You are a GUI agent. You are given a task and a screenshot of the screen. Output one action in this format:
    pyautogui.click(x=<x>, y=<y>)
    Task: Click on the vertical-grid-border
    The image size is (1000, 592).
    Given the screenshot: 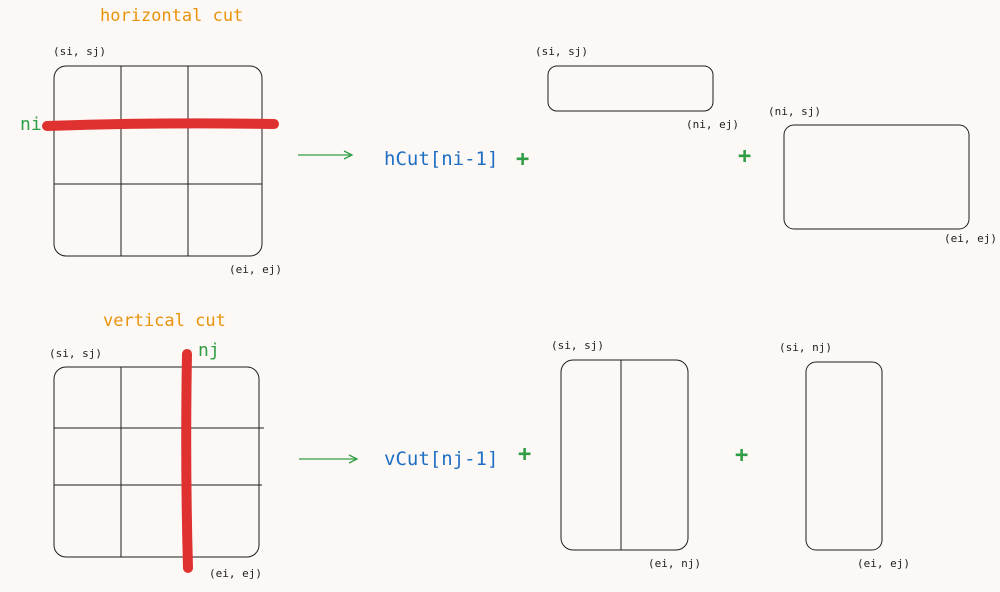 What is the action you would take?
    pyautogui.click(x=156, y=462)
    